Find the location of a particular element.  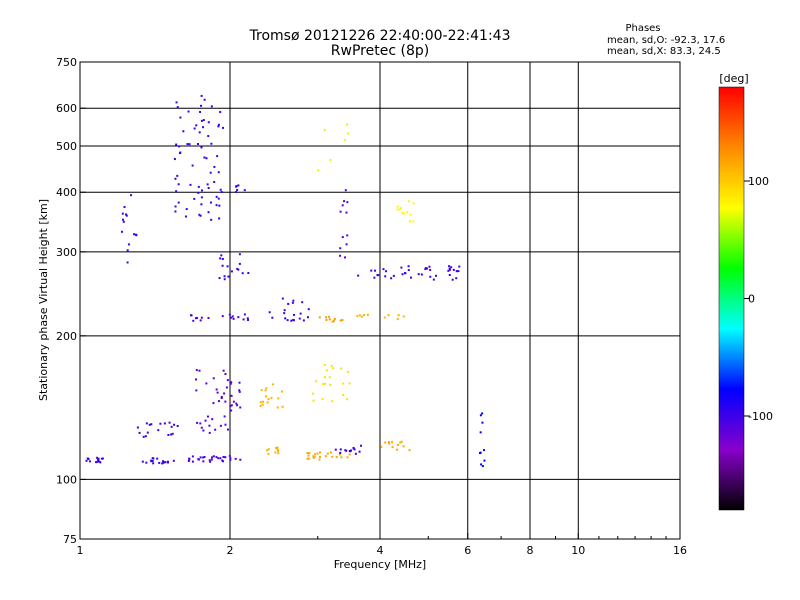

x-tick-label: 1 is located at coordinates (80, 550).